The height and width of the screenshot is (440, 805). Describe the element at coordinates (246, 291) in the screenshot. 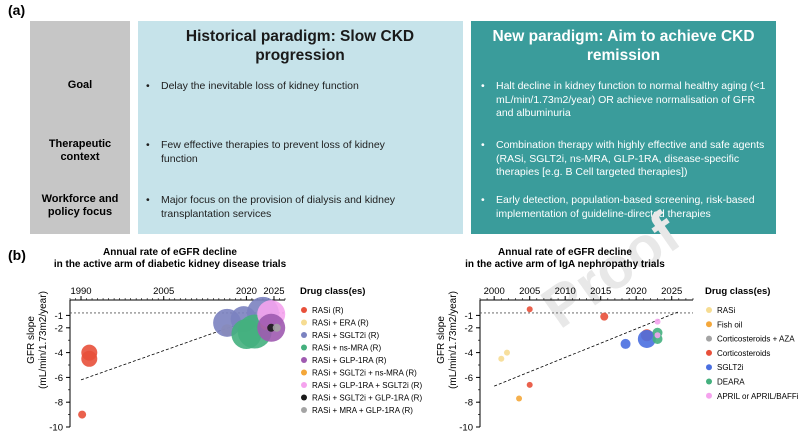

I see `chart1-x-tick-label: 2020` at that location.